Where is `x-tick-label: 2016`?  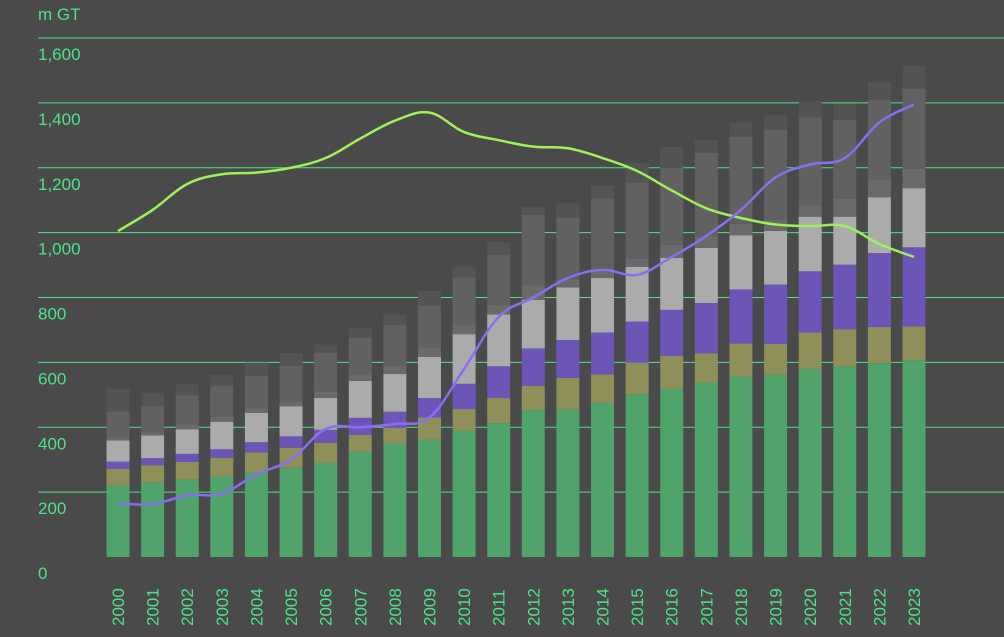 x-tick-label: 2016 is located at coordinates (672, 607).